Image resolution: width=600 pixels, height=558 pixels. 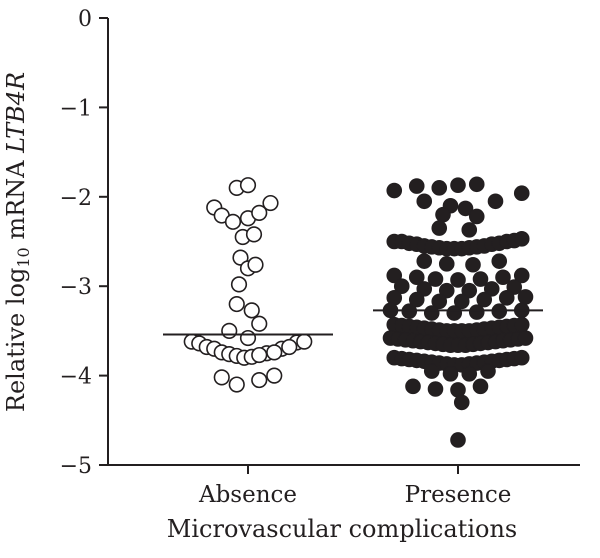 I want to click on y-tick-label: −4, so click(x=76, y=377).